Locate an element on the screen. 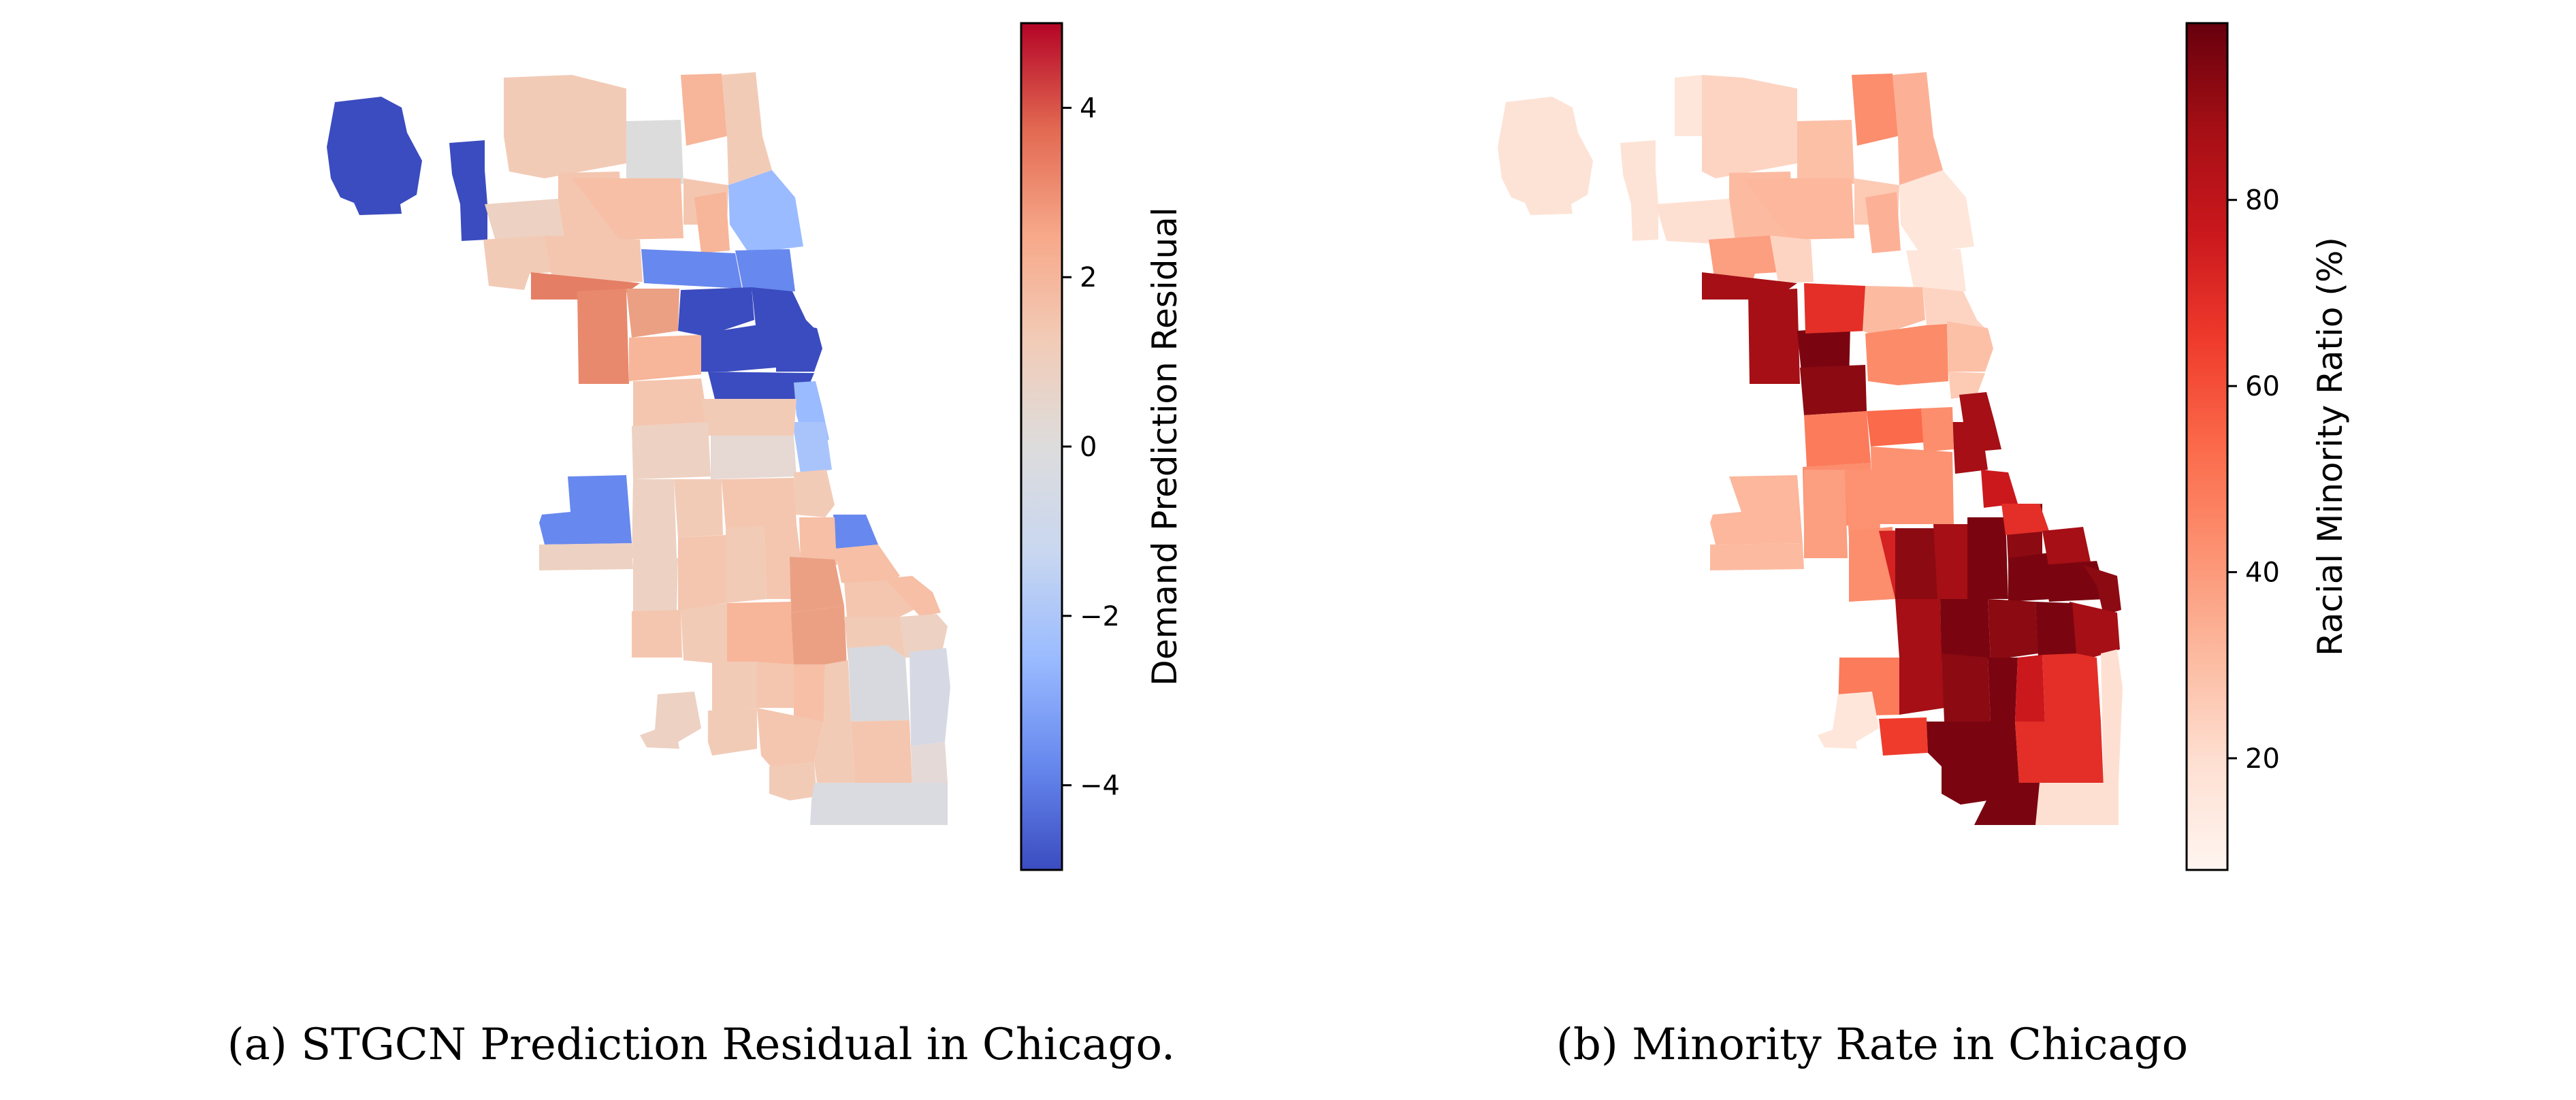  residual-colorbar: 4 2 0 −2 −4 Demand Prediction Residual is located at coordinates (1103, 446).